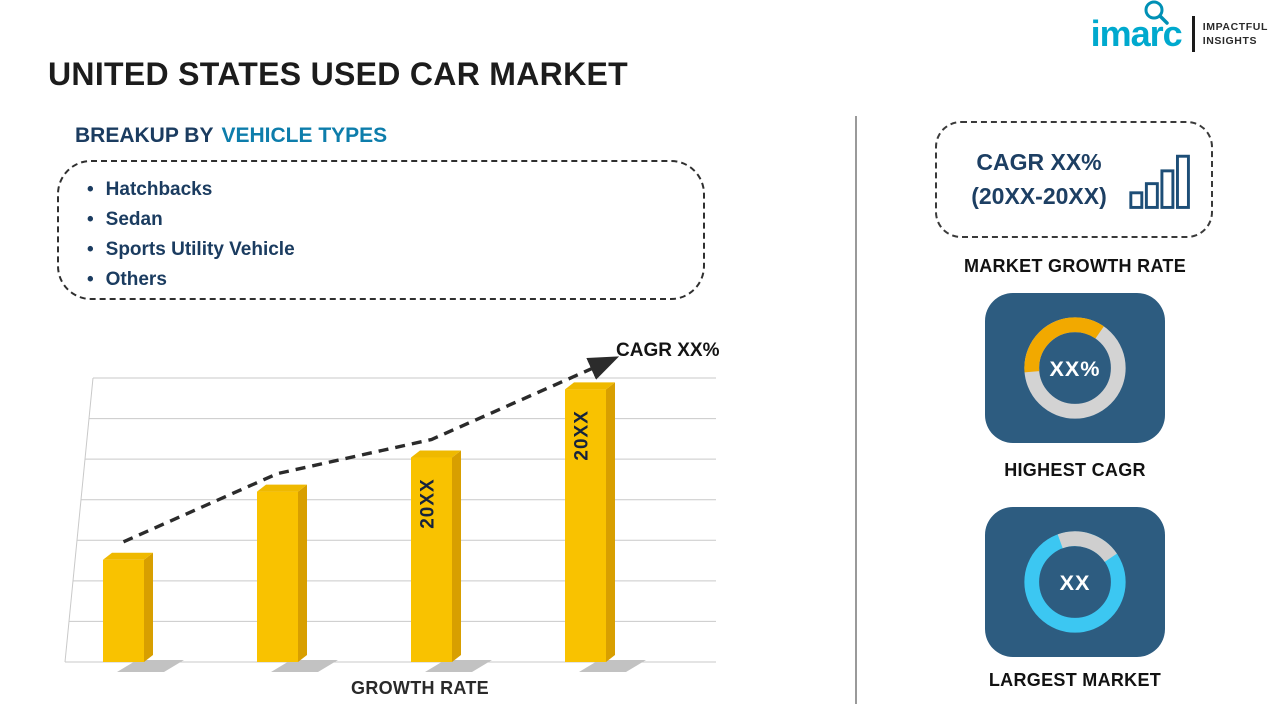 The width and height of the screenshot is (1280, 720). Describe the element at coordinates (1039, 179) in the screenshot. I see `cagr-text: CAGR XX% (20XX-20XX)` at that location.